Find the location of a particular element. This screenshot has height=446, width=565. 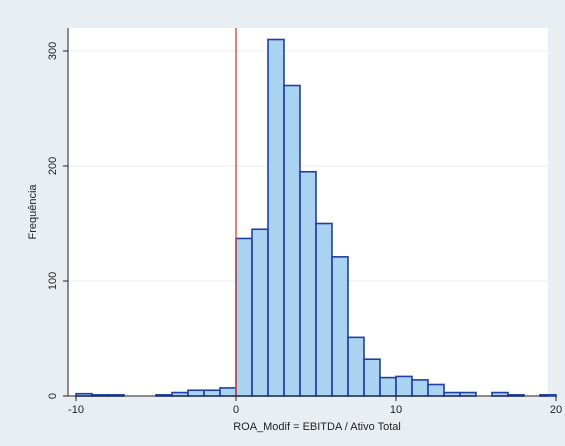

x-tick-label: -10 is located at coordinates (76, 410).